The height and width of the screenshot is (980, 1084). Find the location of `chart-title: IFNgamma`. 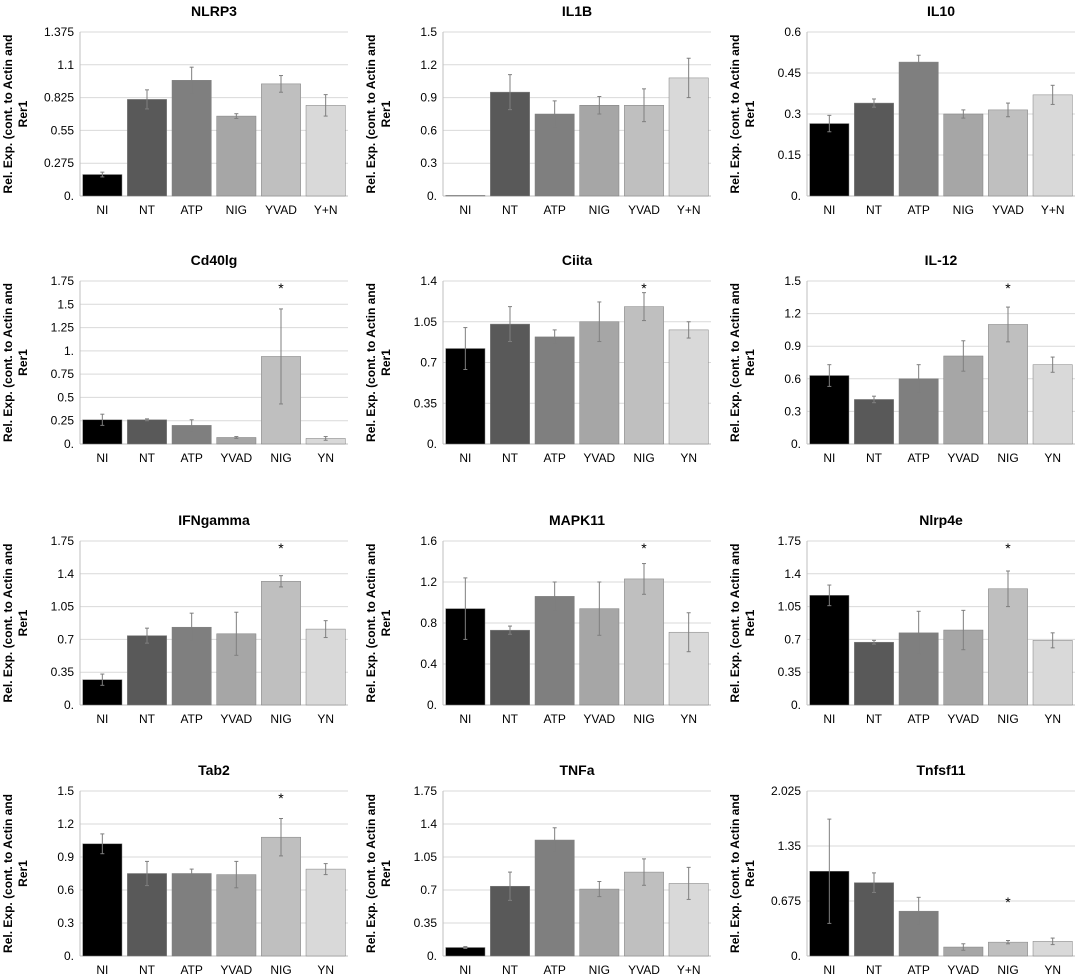

chart-title: IFNgamma is located at coordinates (214, 520).